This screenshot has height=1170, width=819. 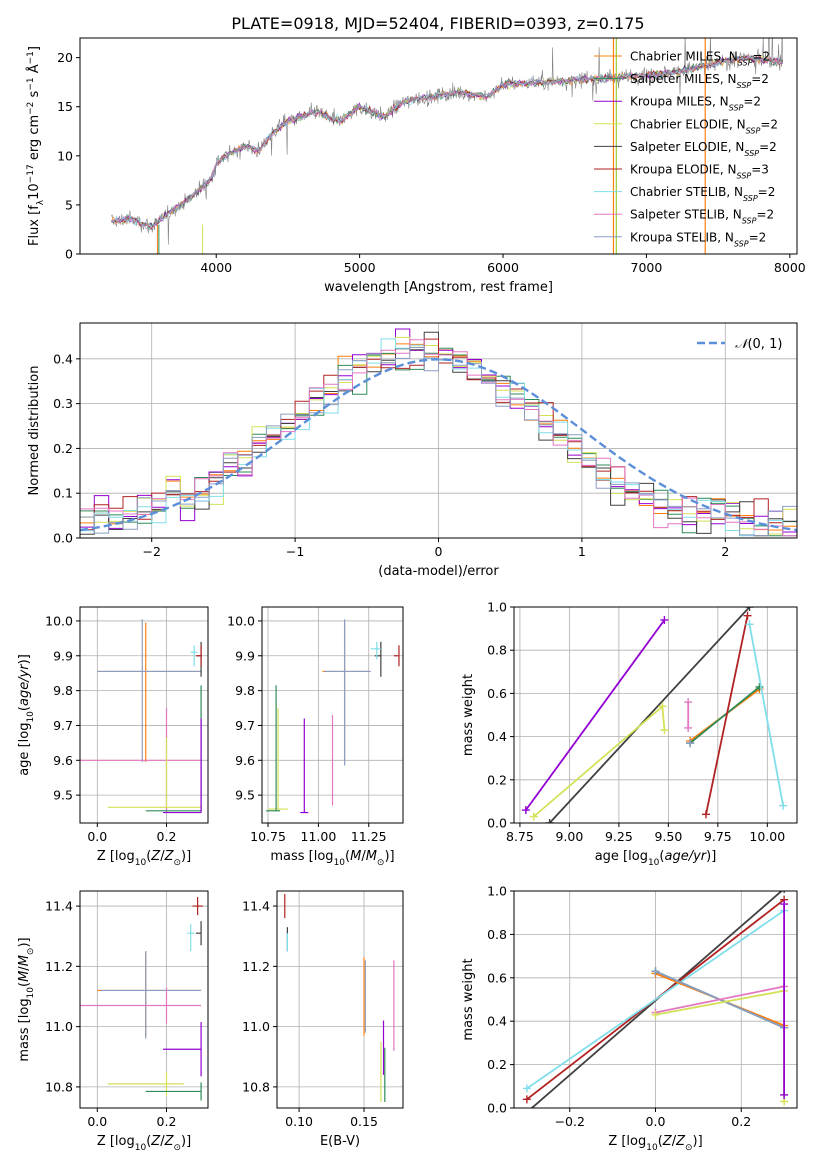 I want to click on x-tick-label: −0.2, so click(x=570, y=1121).